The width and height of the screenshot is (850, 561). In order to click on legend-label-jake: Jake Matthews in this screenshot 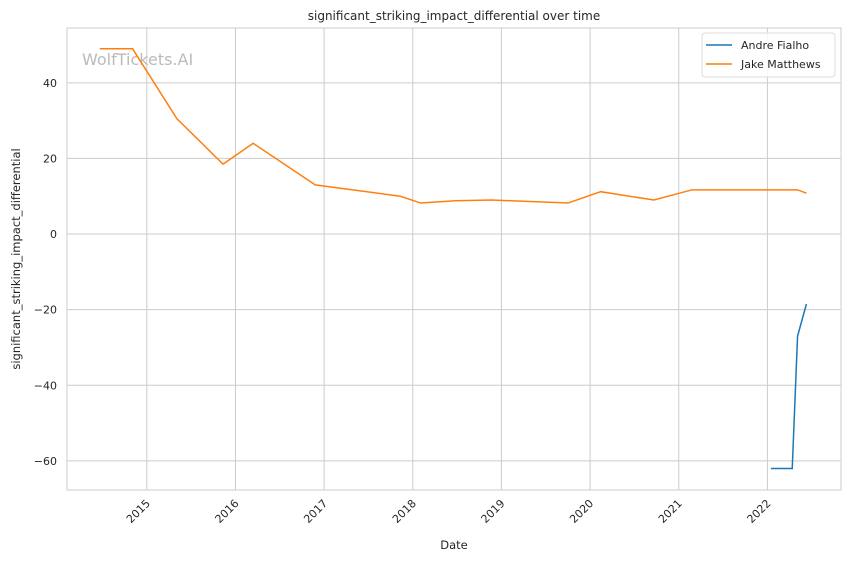, I will do `click(780, 64)`.